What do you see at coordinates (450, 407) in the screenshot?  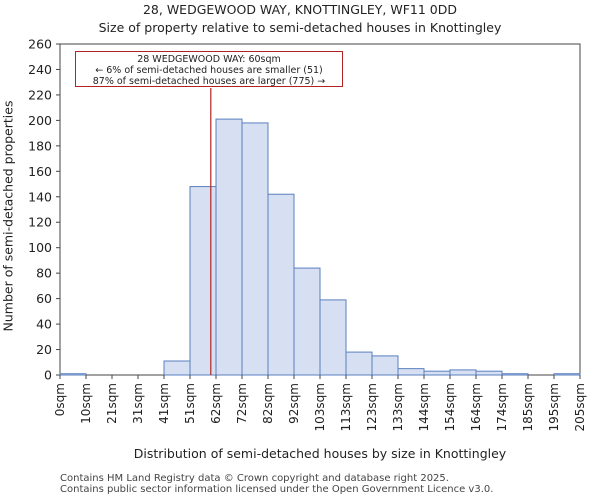 I see `x-tick-label-154sqm: 154sqm` at bounding box center [450, 407].